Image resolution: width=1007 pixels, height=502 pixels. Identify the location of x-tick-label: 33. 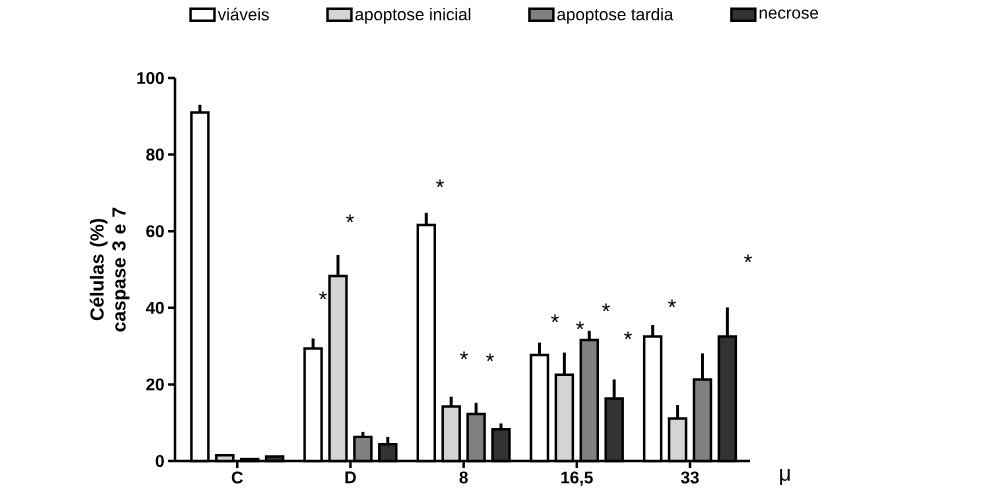
(689, 477).